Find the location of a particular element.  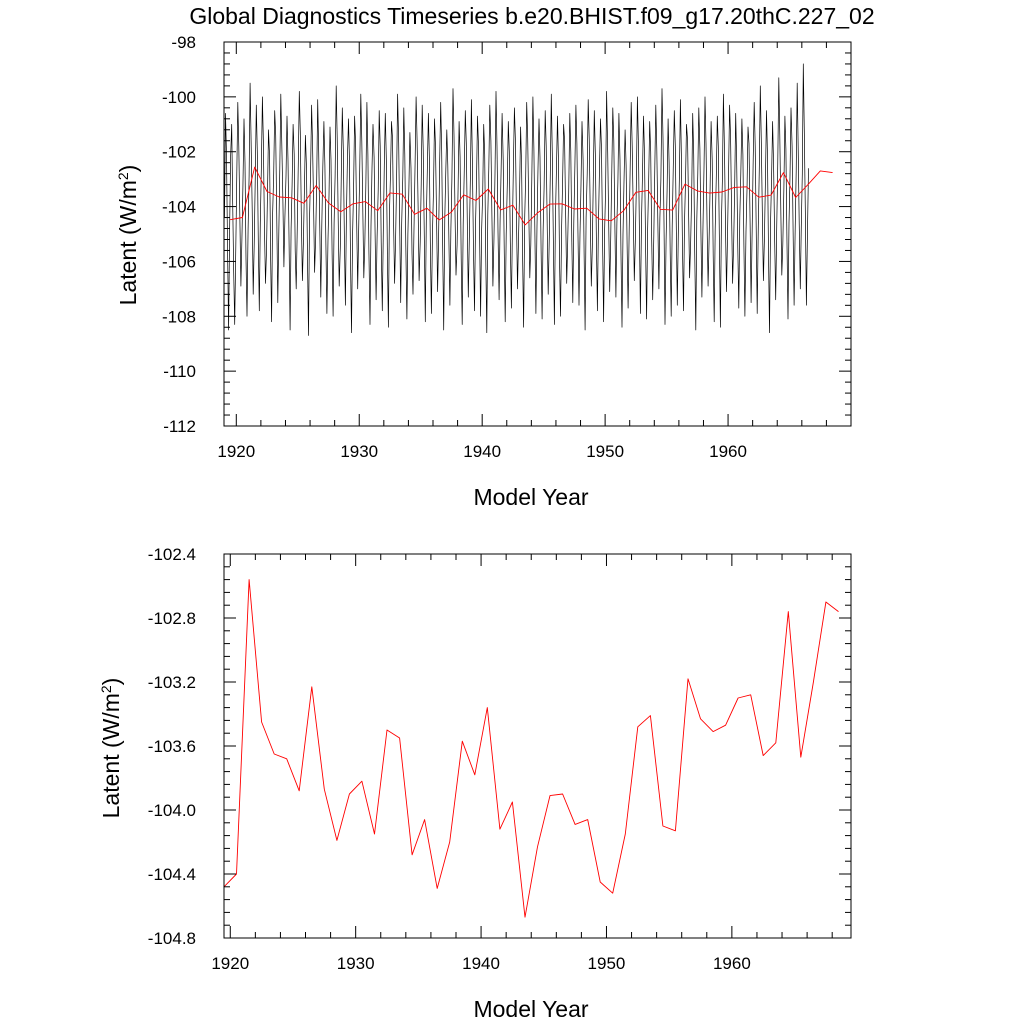

bottom-y-axis-label-main: Latent (W/m is located at coordinates (111, 755).